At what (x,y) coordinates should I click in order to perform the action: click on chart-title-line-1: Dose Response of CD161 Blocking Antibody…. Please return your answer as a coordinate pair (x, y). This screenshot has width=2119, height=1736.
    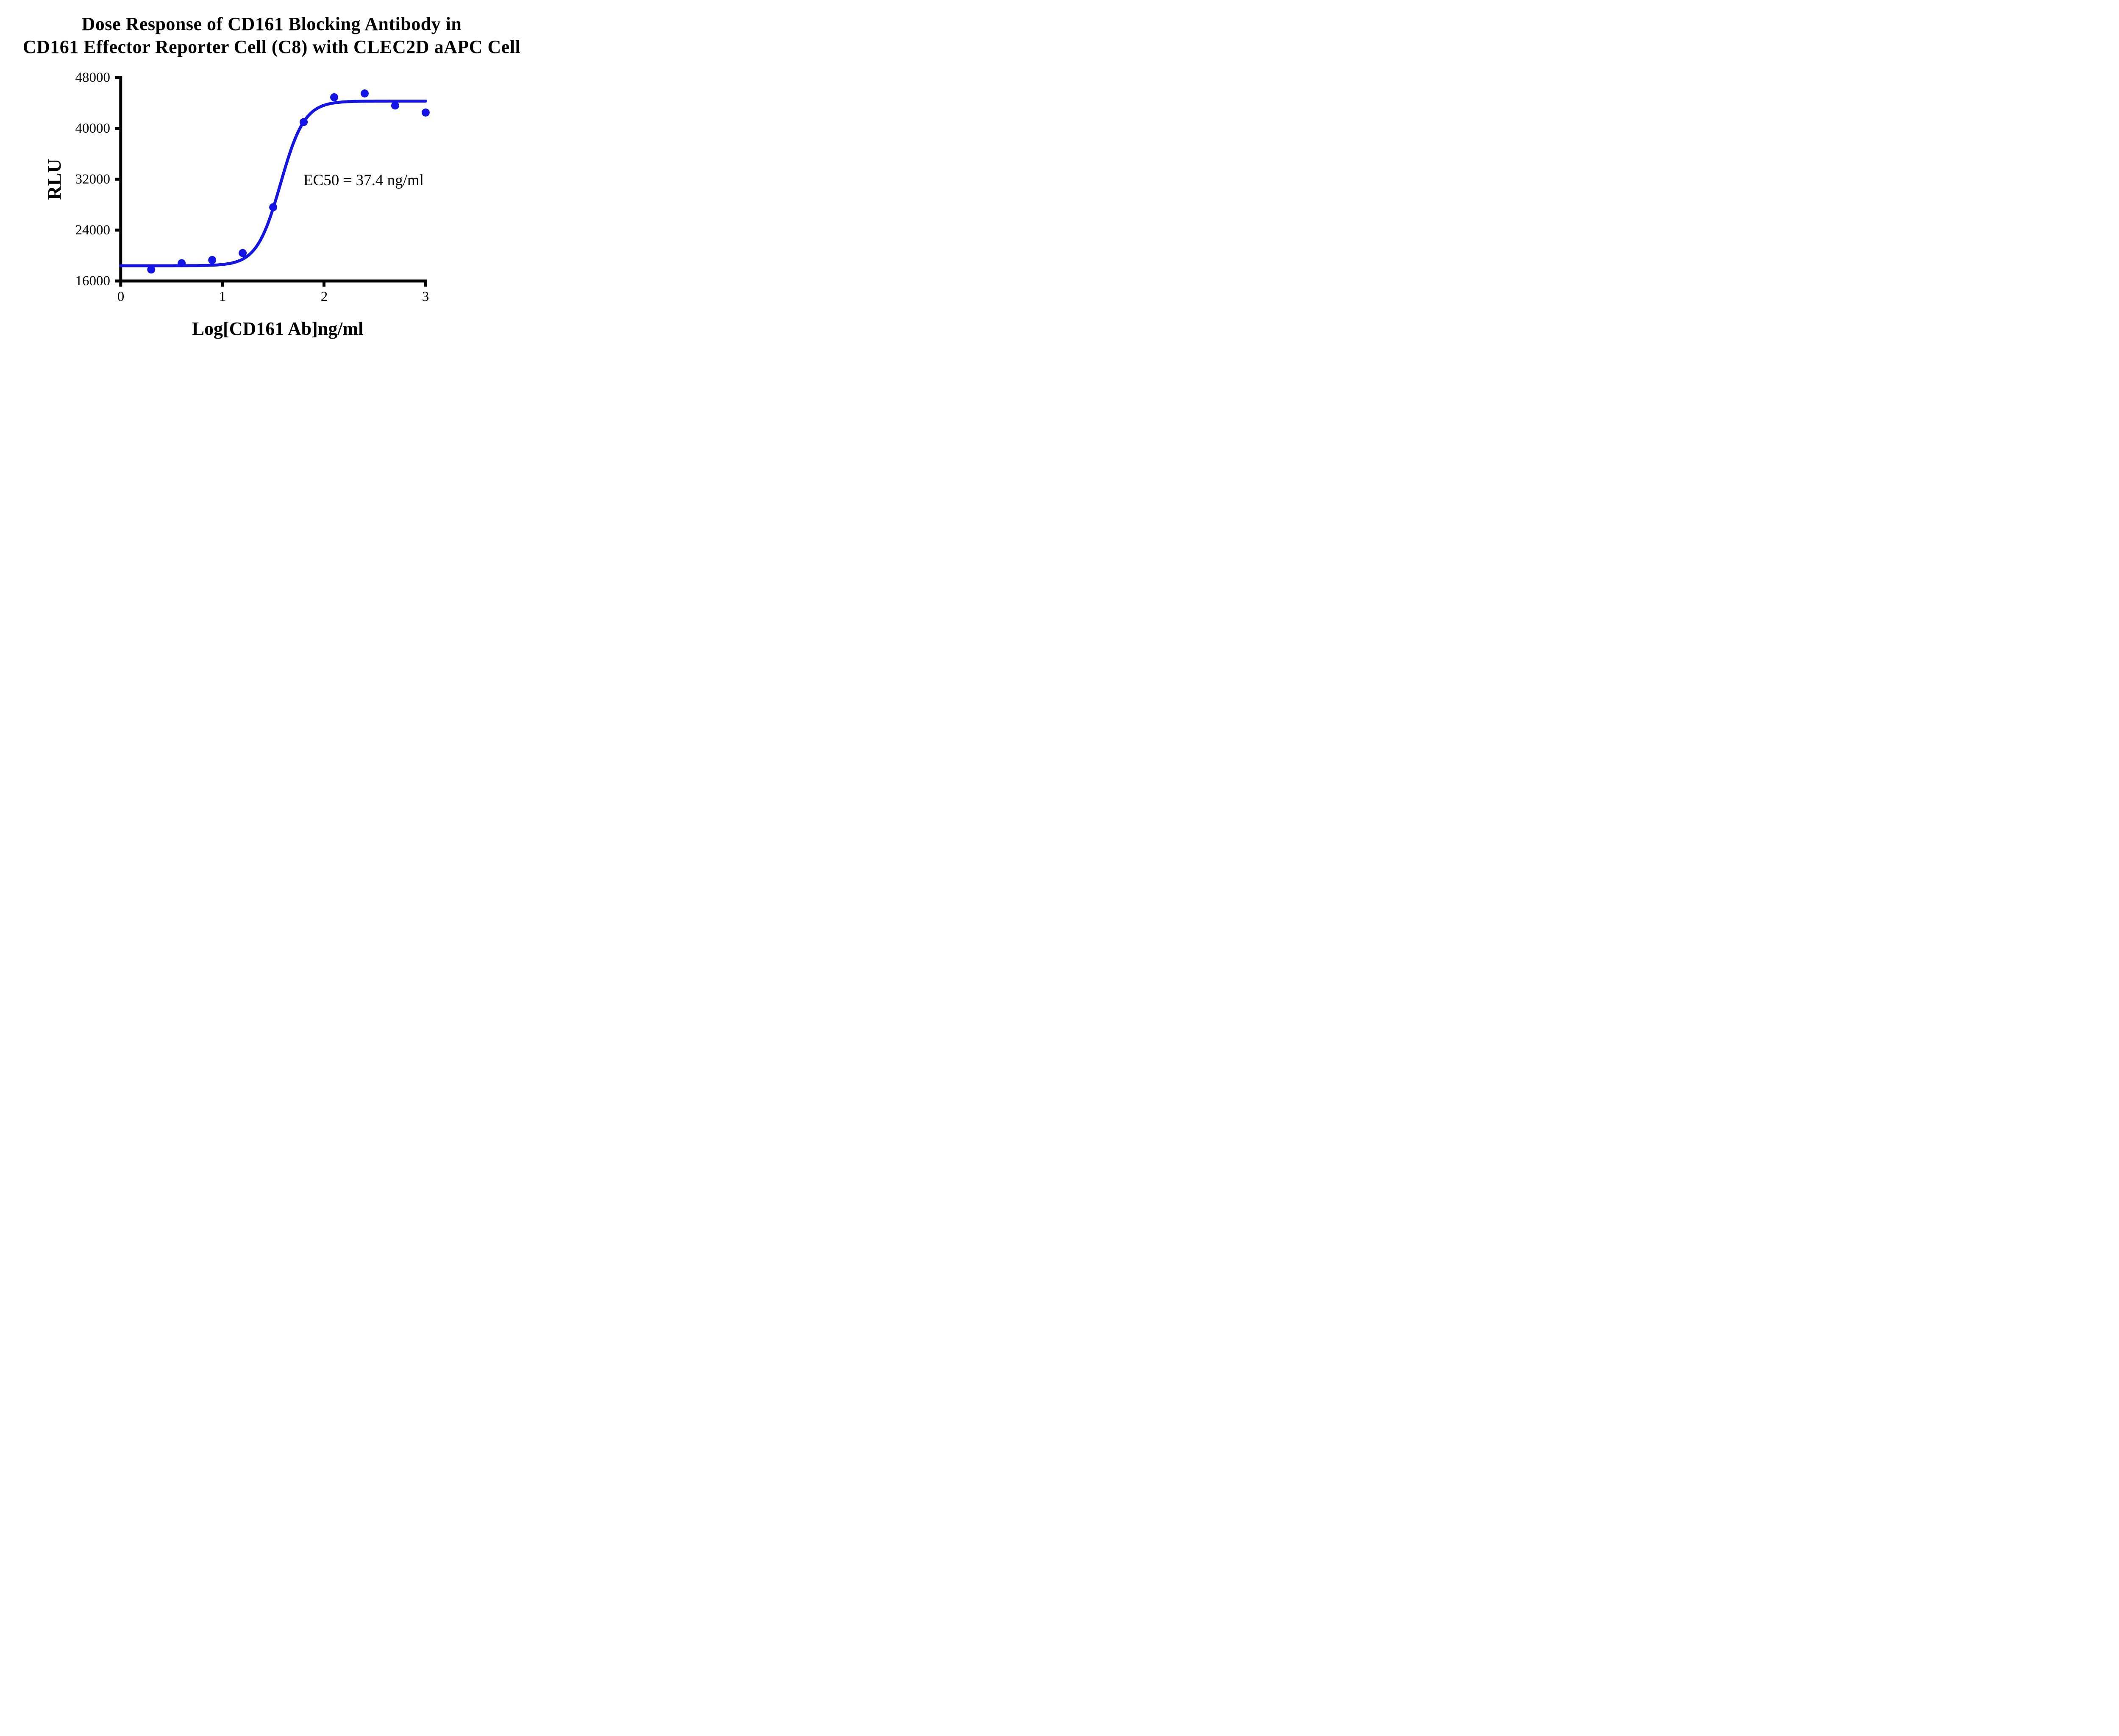
    Looking at the image, I should click on (272, 24).